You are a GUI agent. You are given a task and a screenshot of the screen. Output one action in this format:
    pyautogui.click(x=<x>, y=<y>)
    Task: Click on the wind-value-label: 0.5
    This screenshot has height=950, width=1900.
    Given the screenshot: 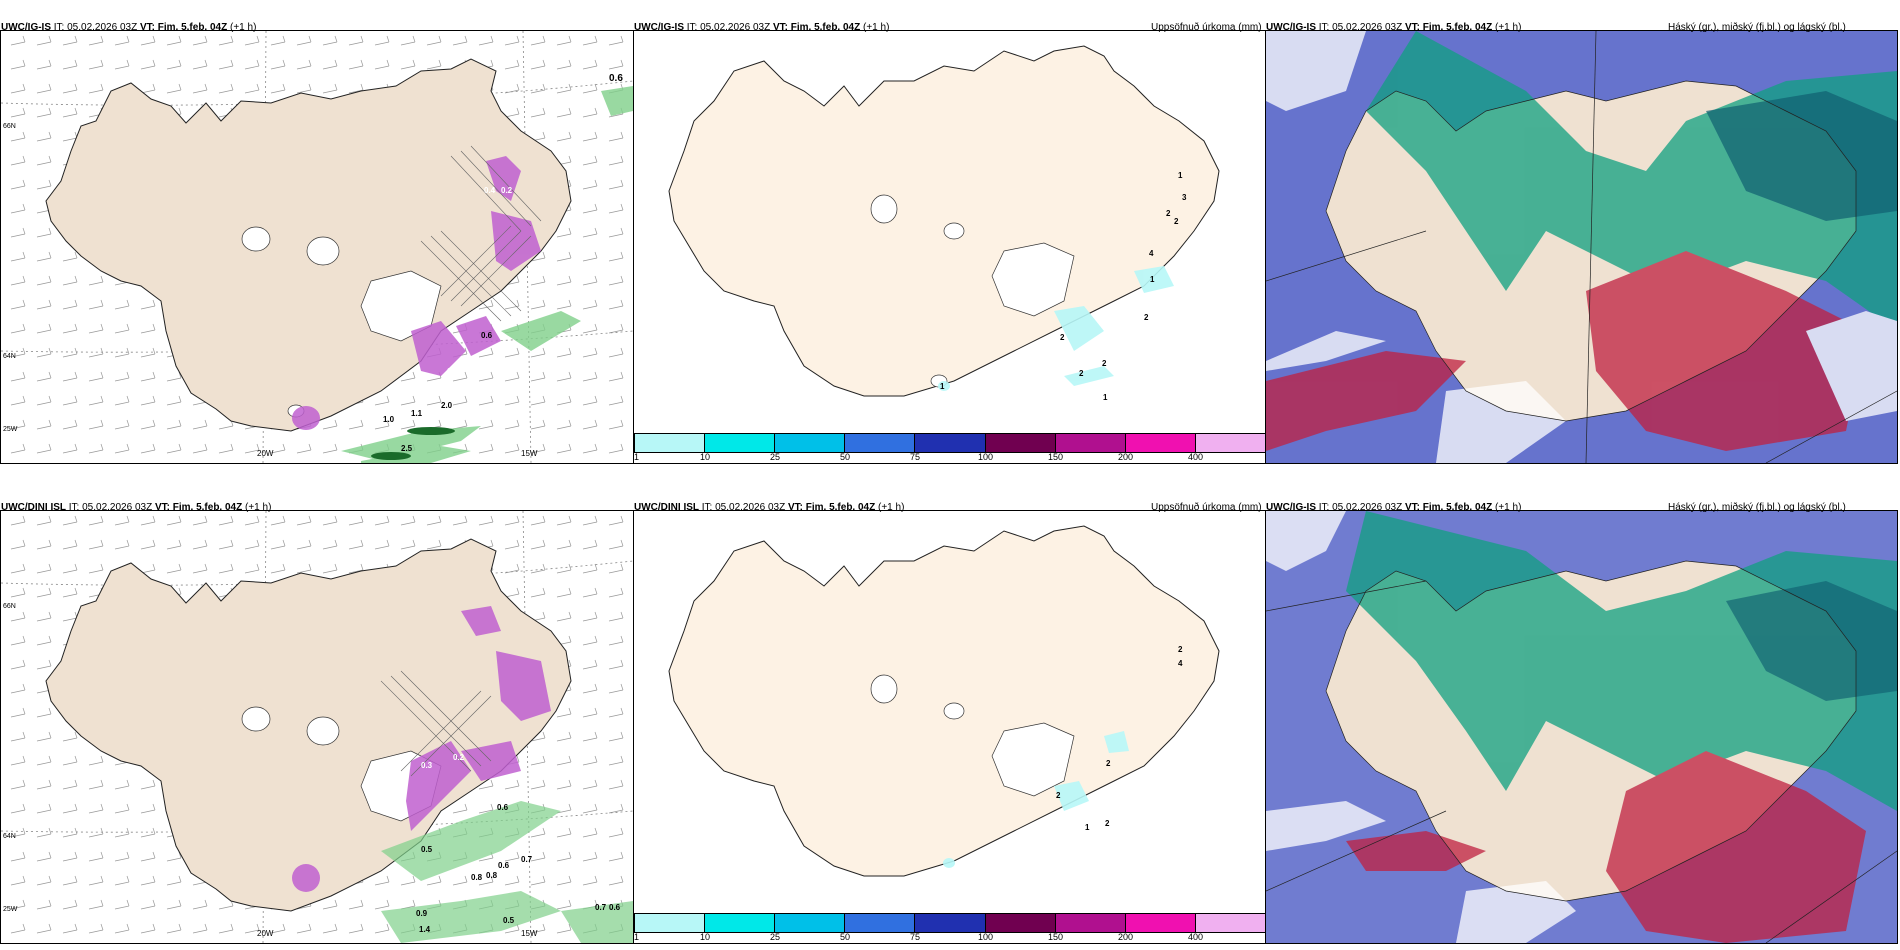 What is the action you would take?
    pyautogui.click(x=427, y=849)
    